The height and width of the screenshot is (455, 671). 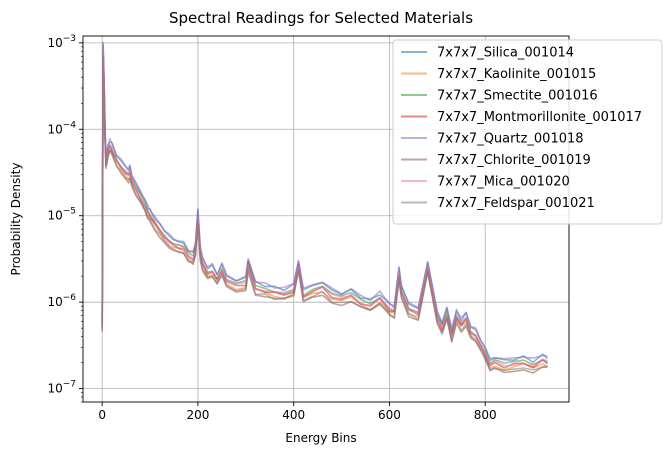 I want to click on legend-entry: 7x7x7_Silica_001014, so click(x=505, y=53).